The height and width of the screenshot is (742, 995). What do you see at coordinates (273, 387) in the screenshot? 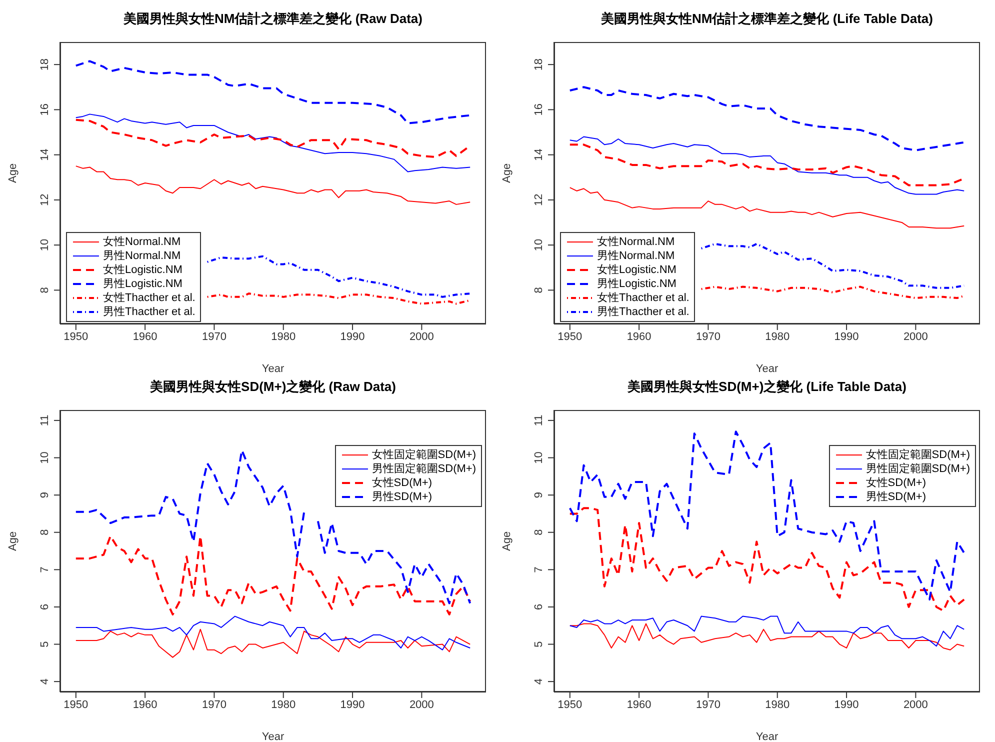
I see `chart-title: 美國男性與女性SD(M+)之變化 (Raw Data)` at bounding box center [273, 387].